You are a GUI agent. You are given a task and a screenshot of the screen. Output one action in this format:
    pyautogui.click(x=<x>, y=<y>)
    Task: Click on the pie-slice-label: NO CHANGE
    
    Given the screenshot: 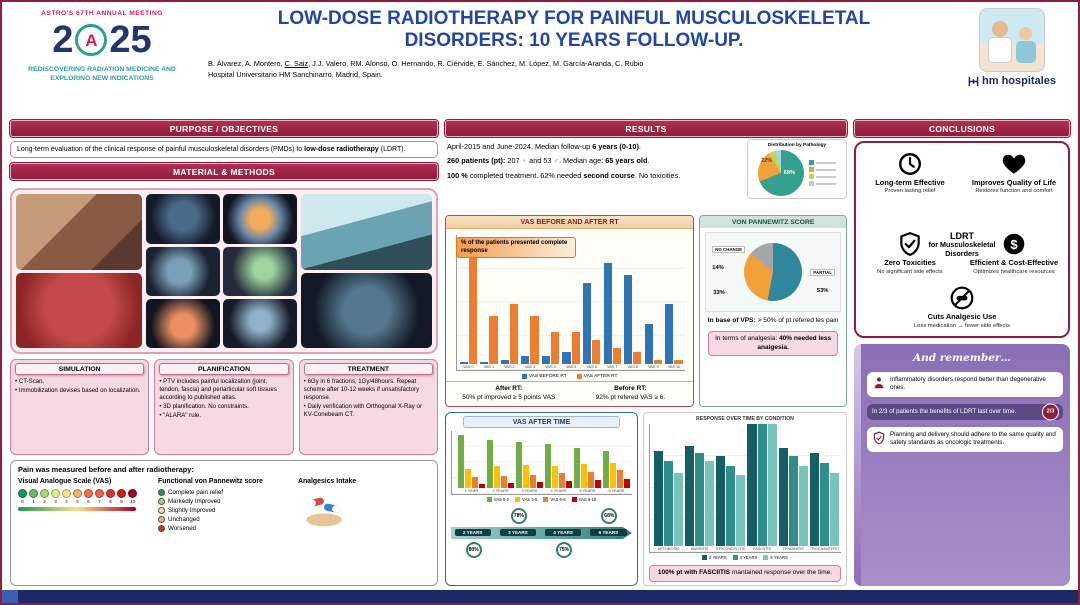 What is the action you would take?
    pyautogui.click(x=729, y=249)
    